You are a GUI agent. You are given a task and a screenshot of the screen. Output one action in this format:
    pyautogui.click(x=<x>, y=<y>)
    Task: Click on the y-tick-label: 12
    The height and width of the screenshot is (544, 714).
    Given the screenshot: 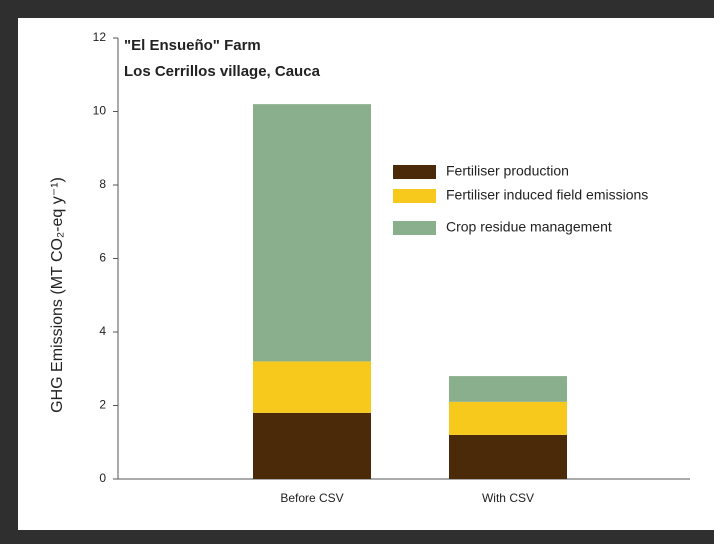 What is the action you would take?
    pyautogui.click(x=100, y=37)
    